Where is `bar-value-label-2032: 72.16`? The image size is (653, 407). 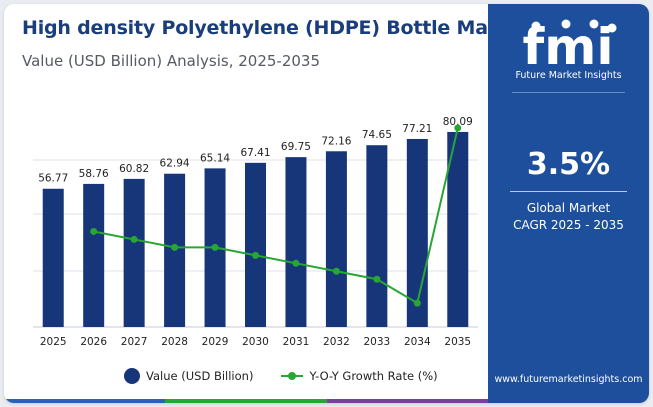
bar-value-label-2032: 72.16 is located at coordinates (336, 141).